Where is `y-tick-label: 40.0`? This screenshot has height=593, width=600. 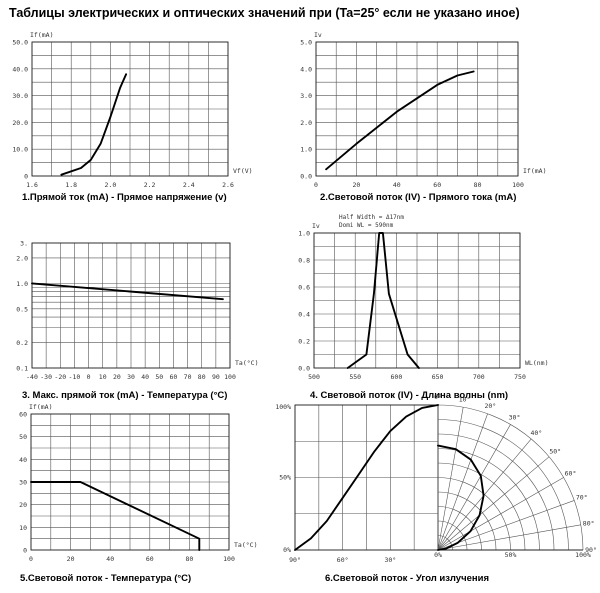
y-tick-label: 40.0 is located at coordinates (20, 69).